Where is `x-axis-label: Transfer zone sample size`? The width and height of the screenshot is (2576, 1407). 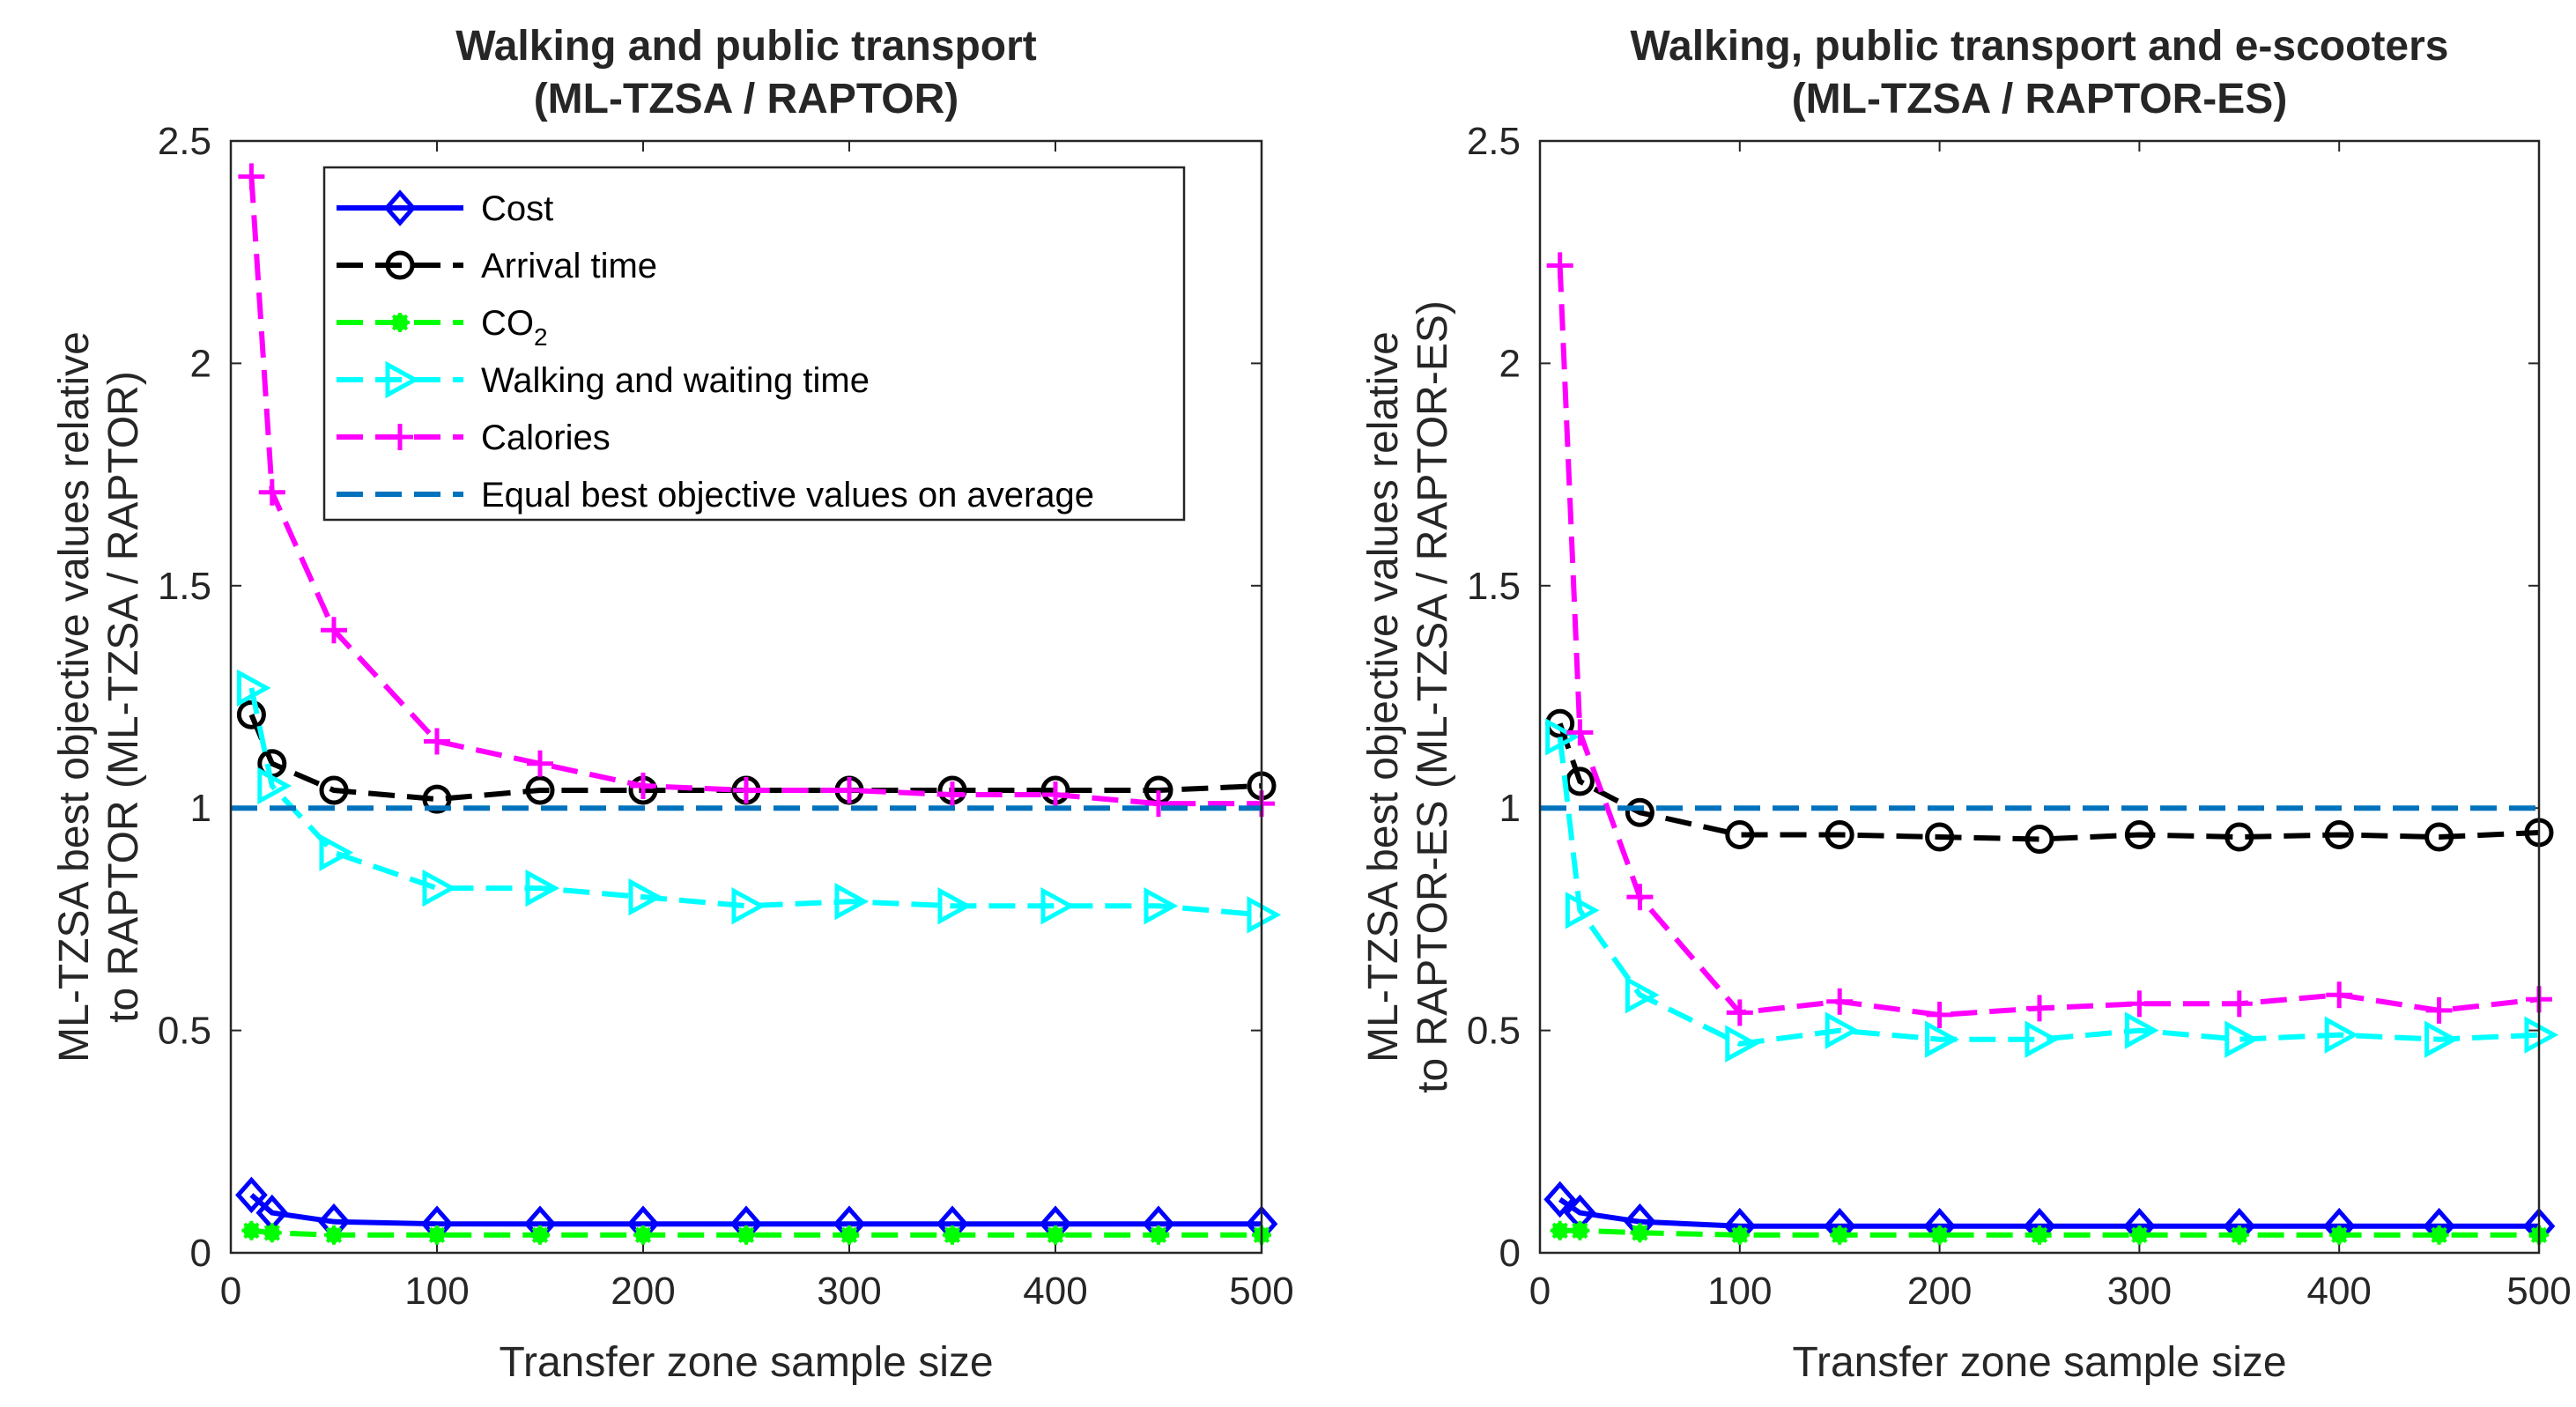 x-axis-label: Transfer zone sample size is located at coordinates (2039, 1362).